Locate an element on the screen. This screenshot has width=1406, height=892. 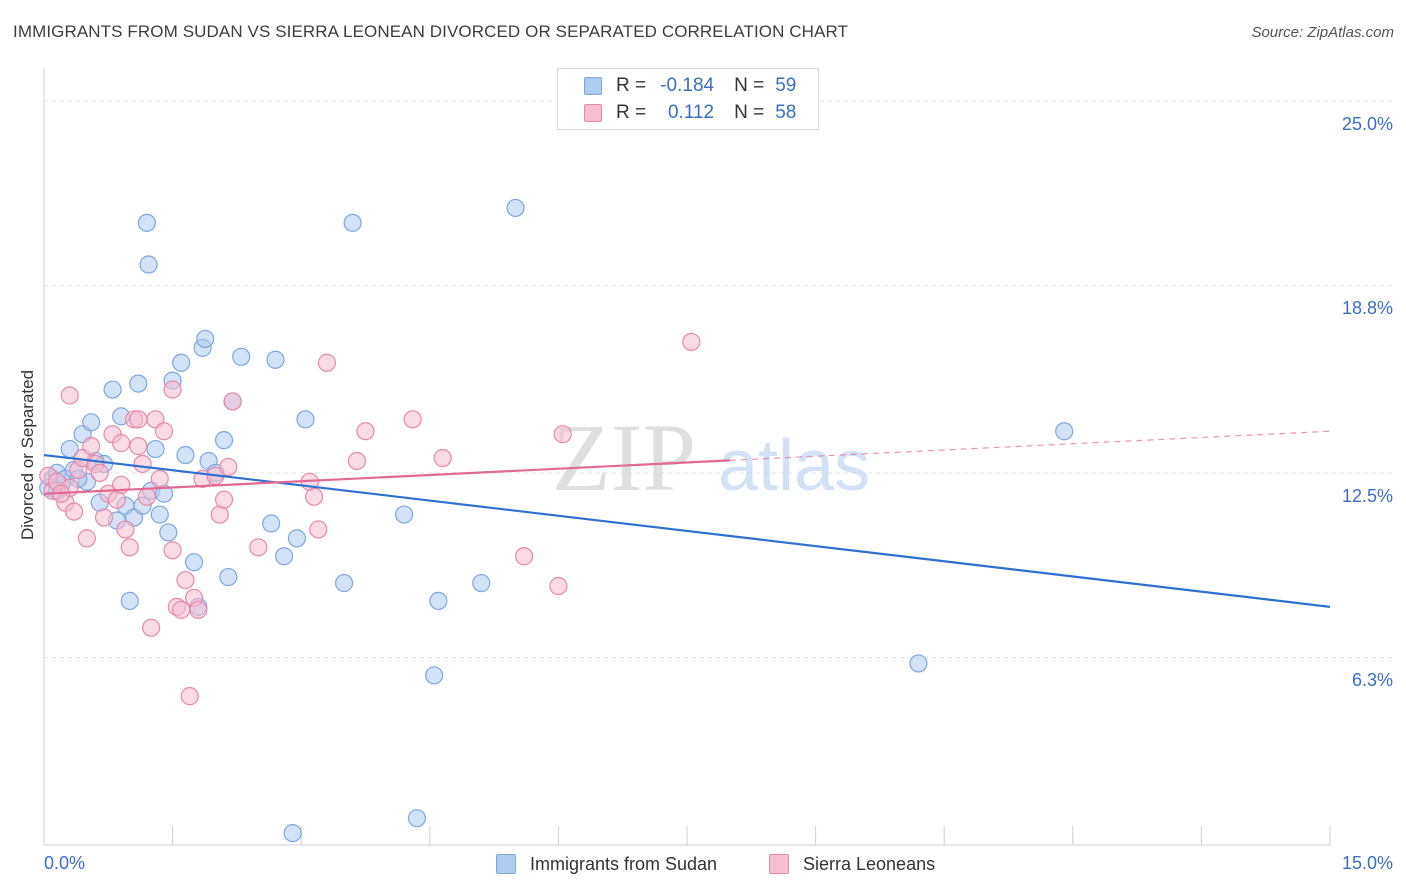
watermark: ZIP atlas is located at coordinates (711, 457).